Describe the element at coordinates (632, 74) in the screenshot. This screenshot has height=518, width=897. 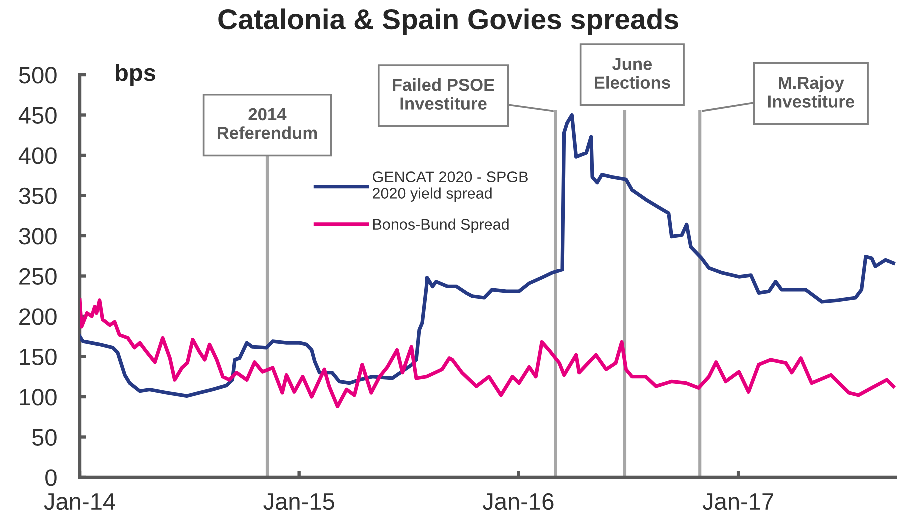
I see `ref-line-label: June Elections` at that location.